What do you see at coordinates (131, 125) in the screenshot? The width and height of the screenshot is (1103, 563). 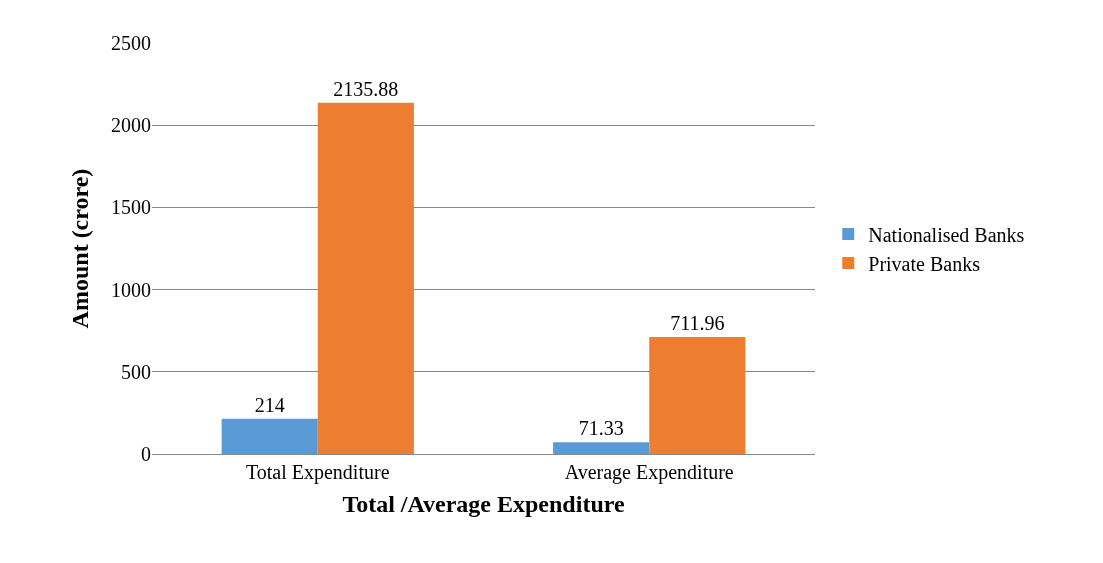 I see `y-tick-label: 2000` at bounding box center [131, 125].